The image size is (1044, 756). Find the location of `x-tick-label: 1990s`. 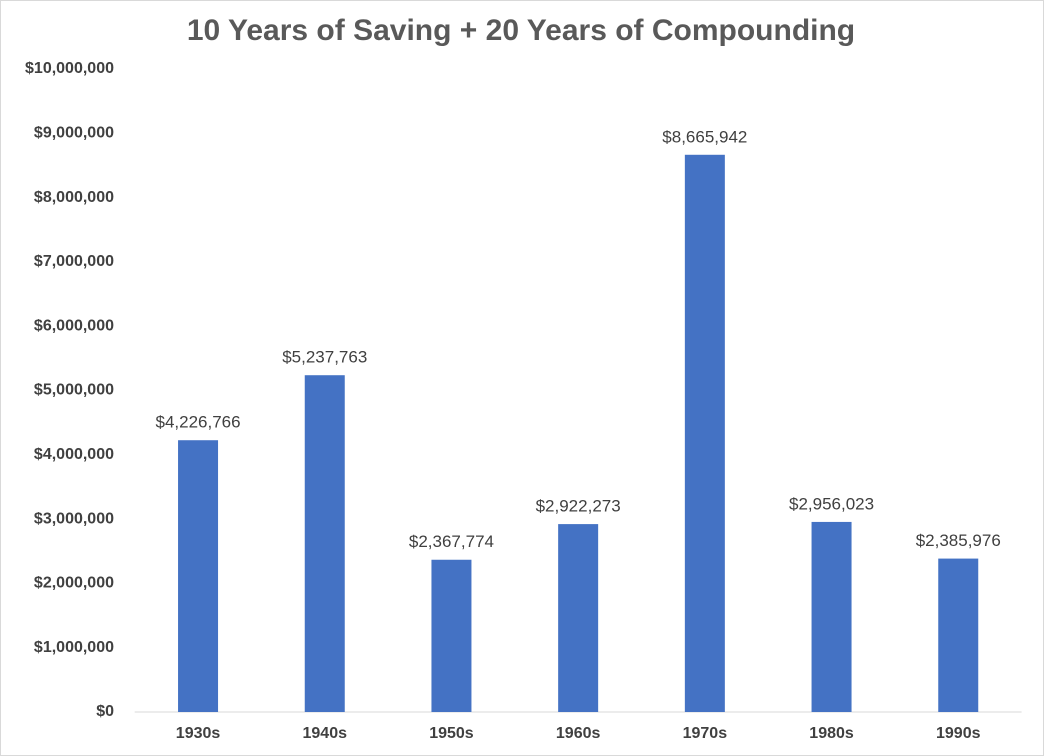

x-tick-label: 1990s is located at coordinates (958, 733).